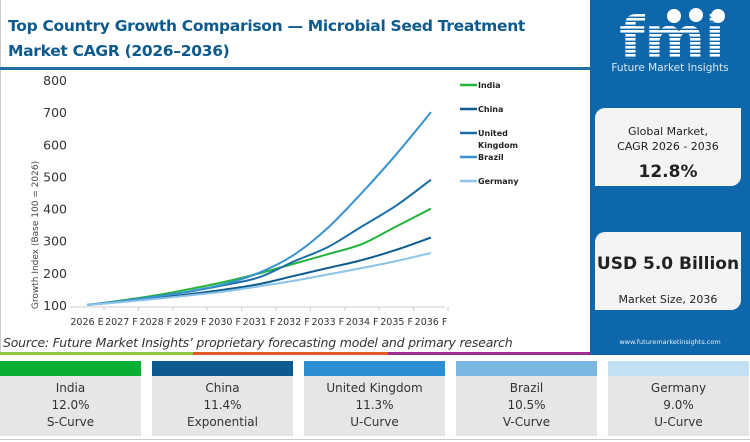 Image resolution: width=750 pixels, height=442 pixels. Describe the element at coordinates (293, 322) in the screenshot. I see `x-tick-label: 2032 F` at that location.